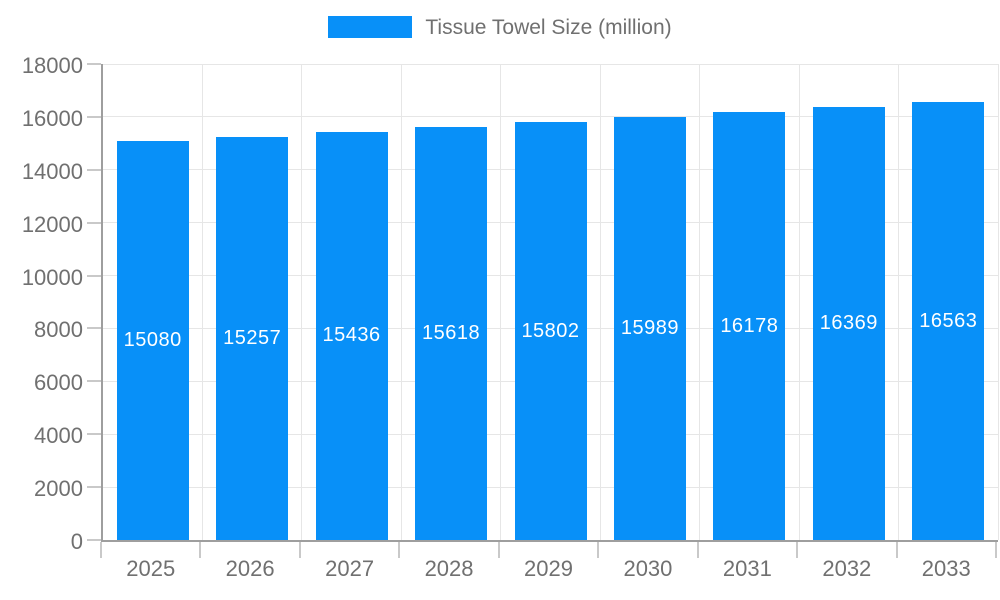  I want to click on bar-value-label: 15989, so click(649, 328).